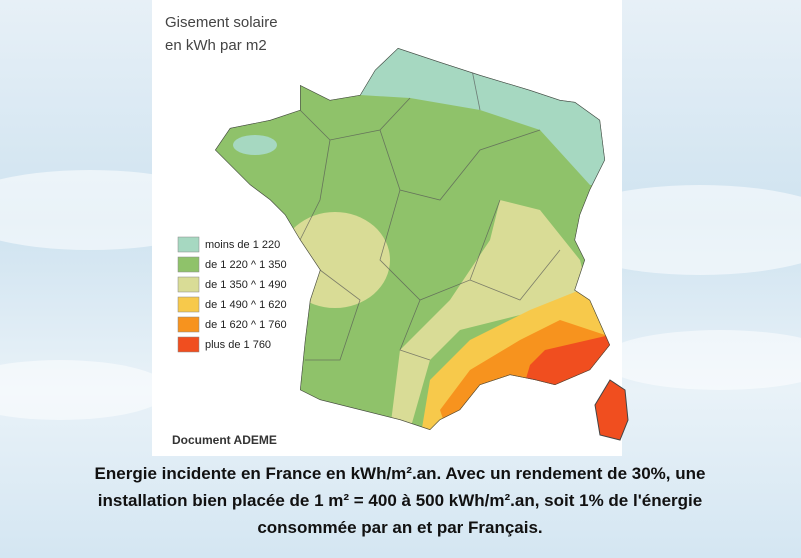 This screenshot has height=558, width=801. What do you see at coordinates (611, 410) in the screenshot?
I see `corsica` at bounding box center [611, 410].